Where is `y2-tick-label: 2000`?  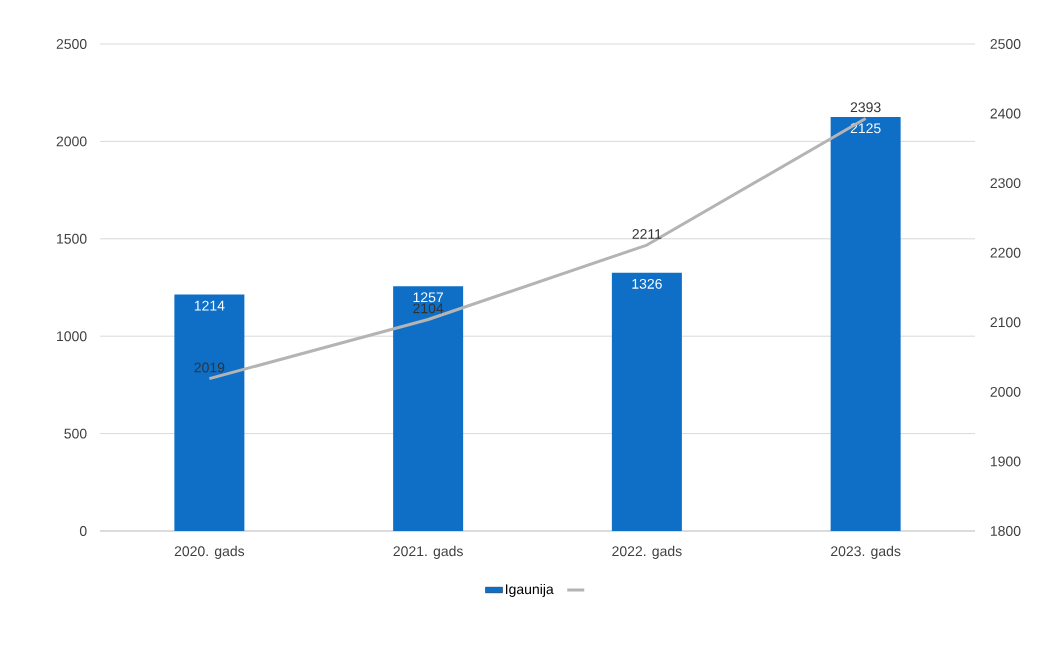
y2-tick-label: 2000 is located at coordinates (1005, 391).